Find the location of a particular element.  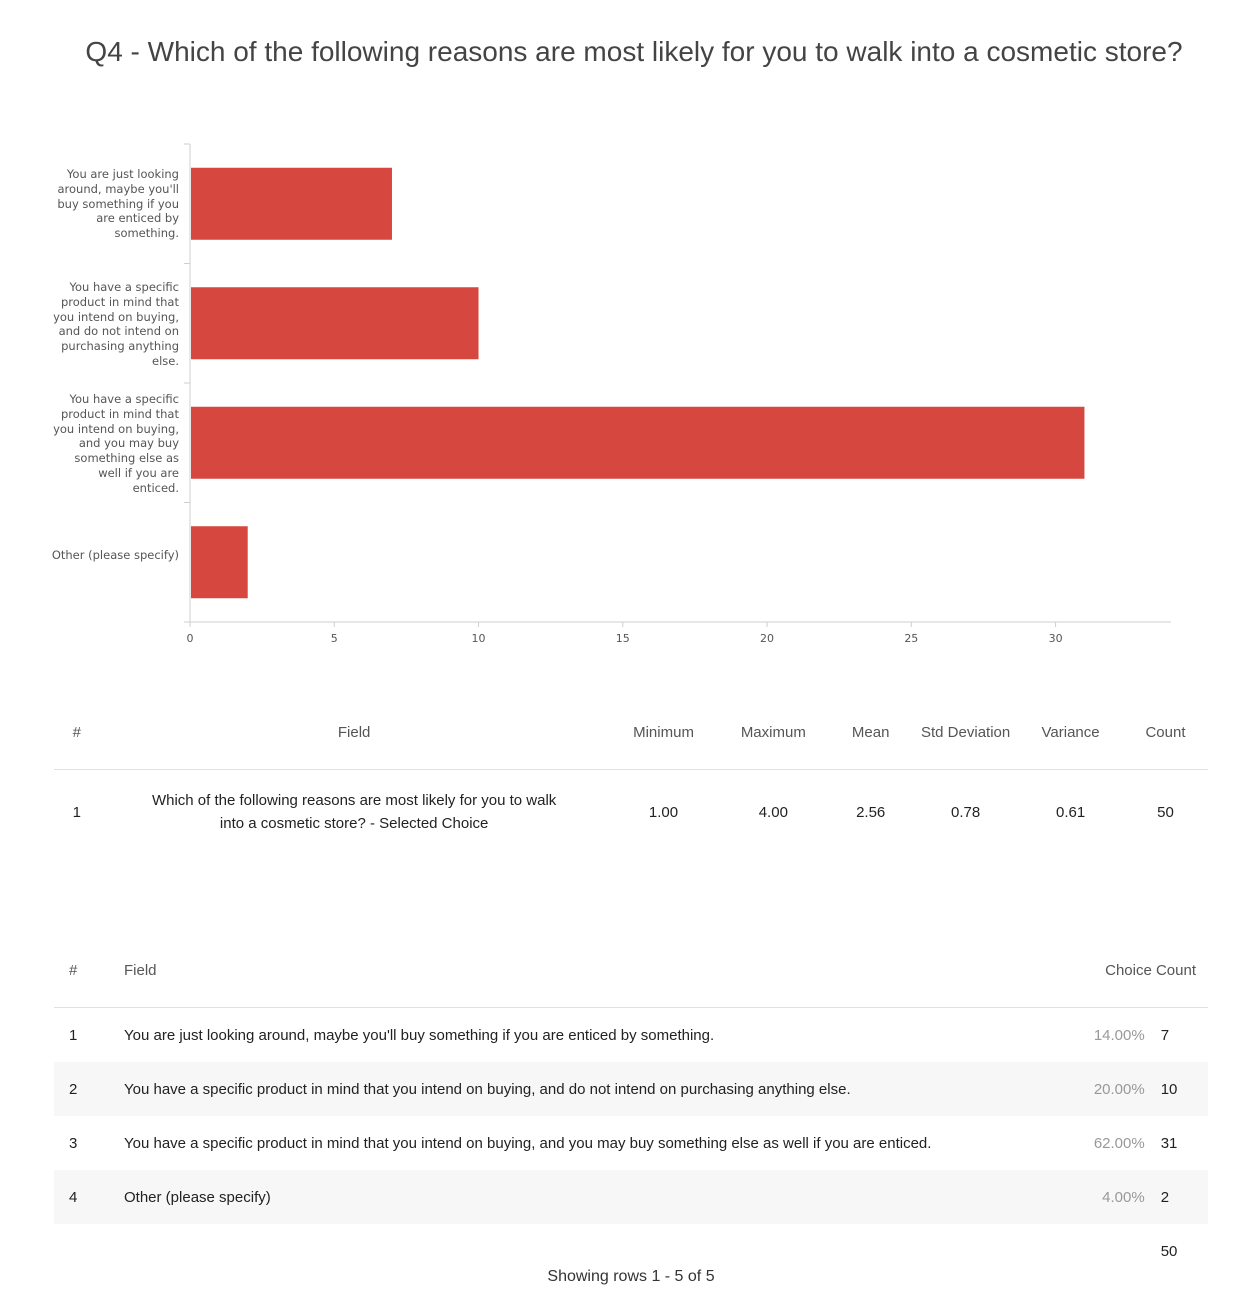

pagination-status: Showing rows 1 - 5 of 5 is located at coordinates (631, 1276).